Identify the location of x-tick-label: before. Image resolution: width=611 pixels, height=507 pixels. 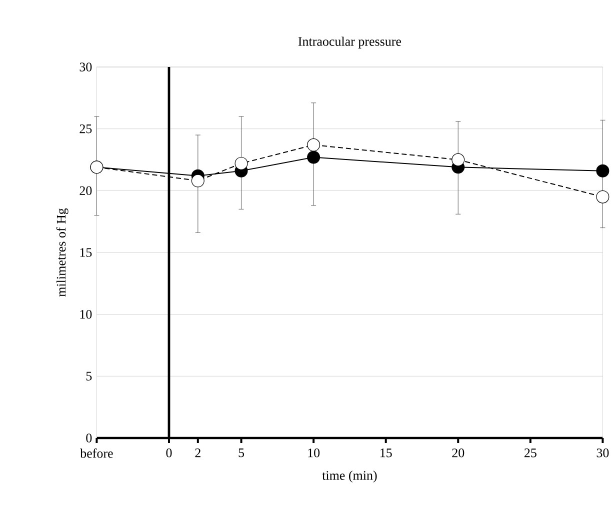
(96, 453).